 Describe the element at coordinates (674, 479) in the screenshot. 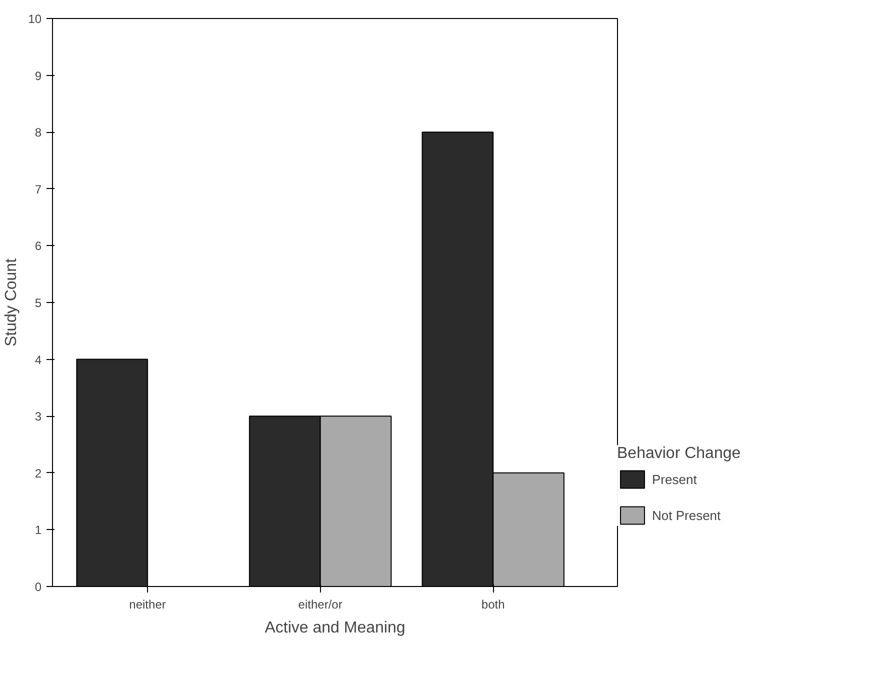

I see `legend-label: Present` at that location.